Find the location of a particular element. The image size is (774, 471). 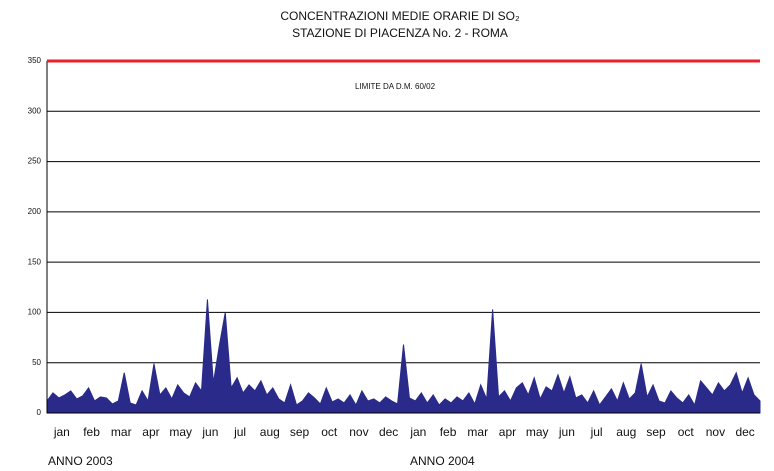

chart-title: CONCENTRAZIONI MEDIE ORARIE DI SO₂ is located at coordinates (400, 16).